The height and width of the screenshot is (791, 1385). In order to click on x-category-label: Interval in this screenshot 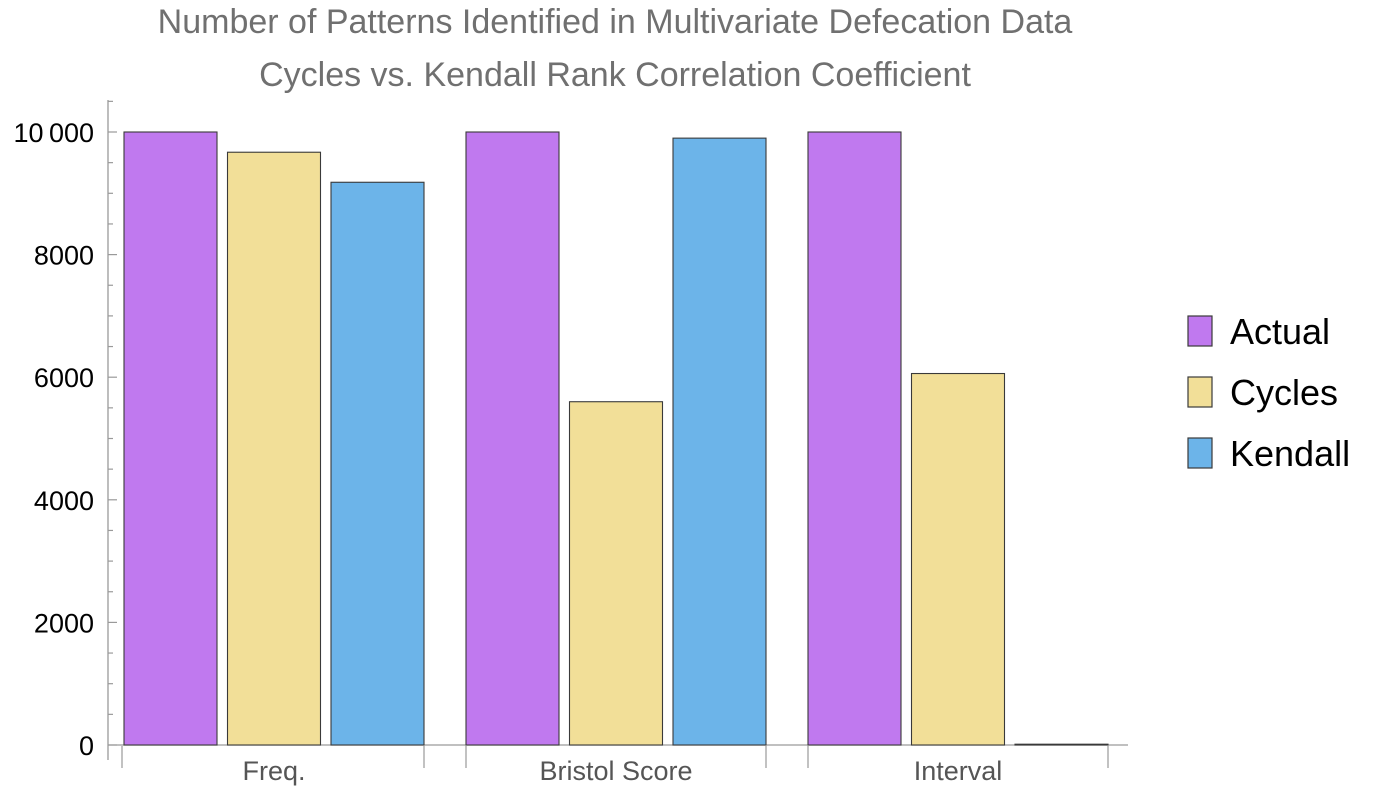, I will do `click(958, 771)`.